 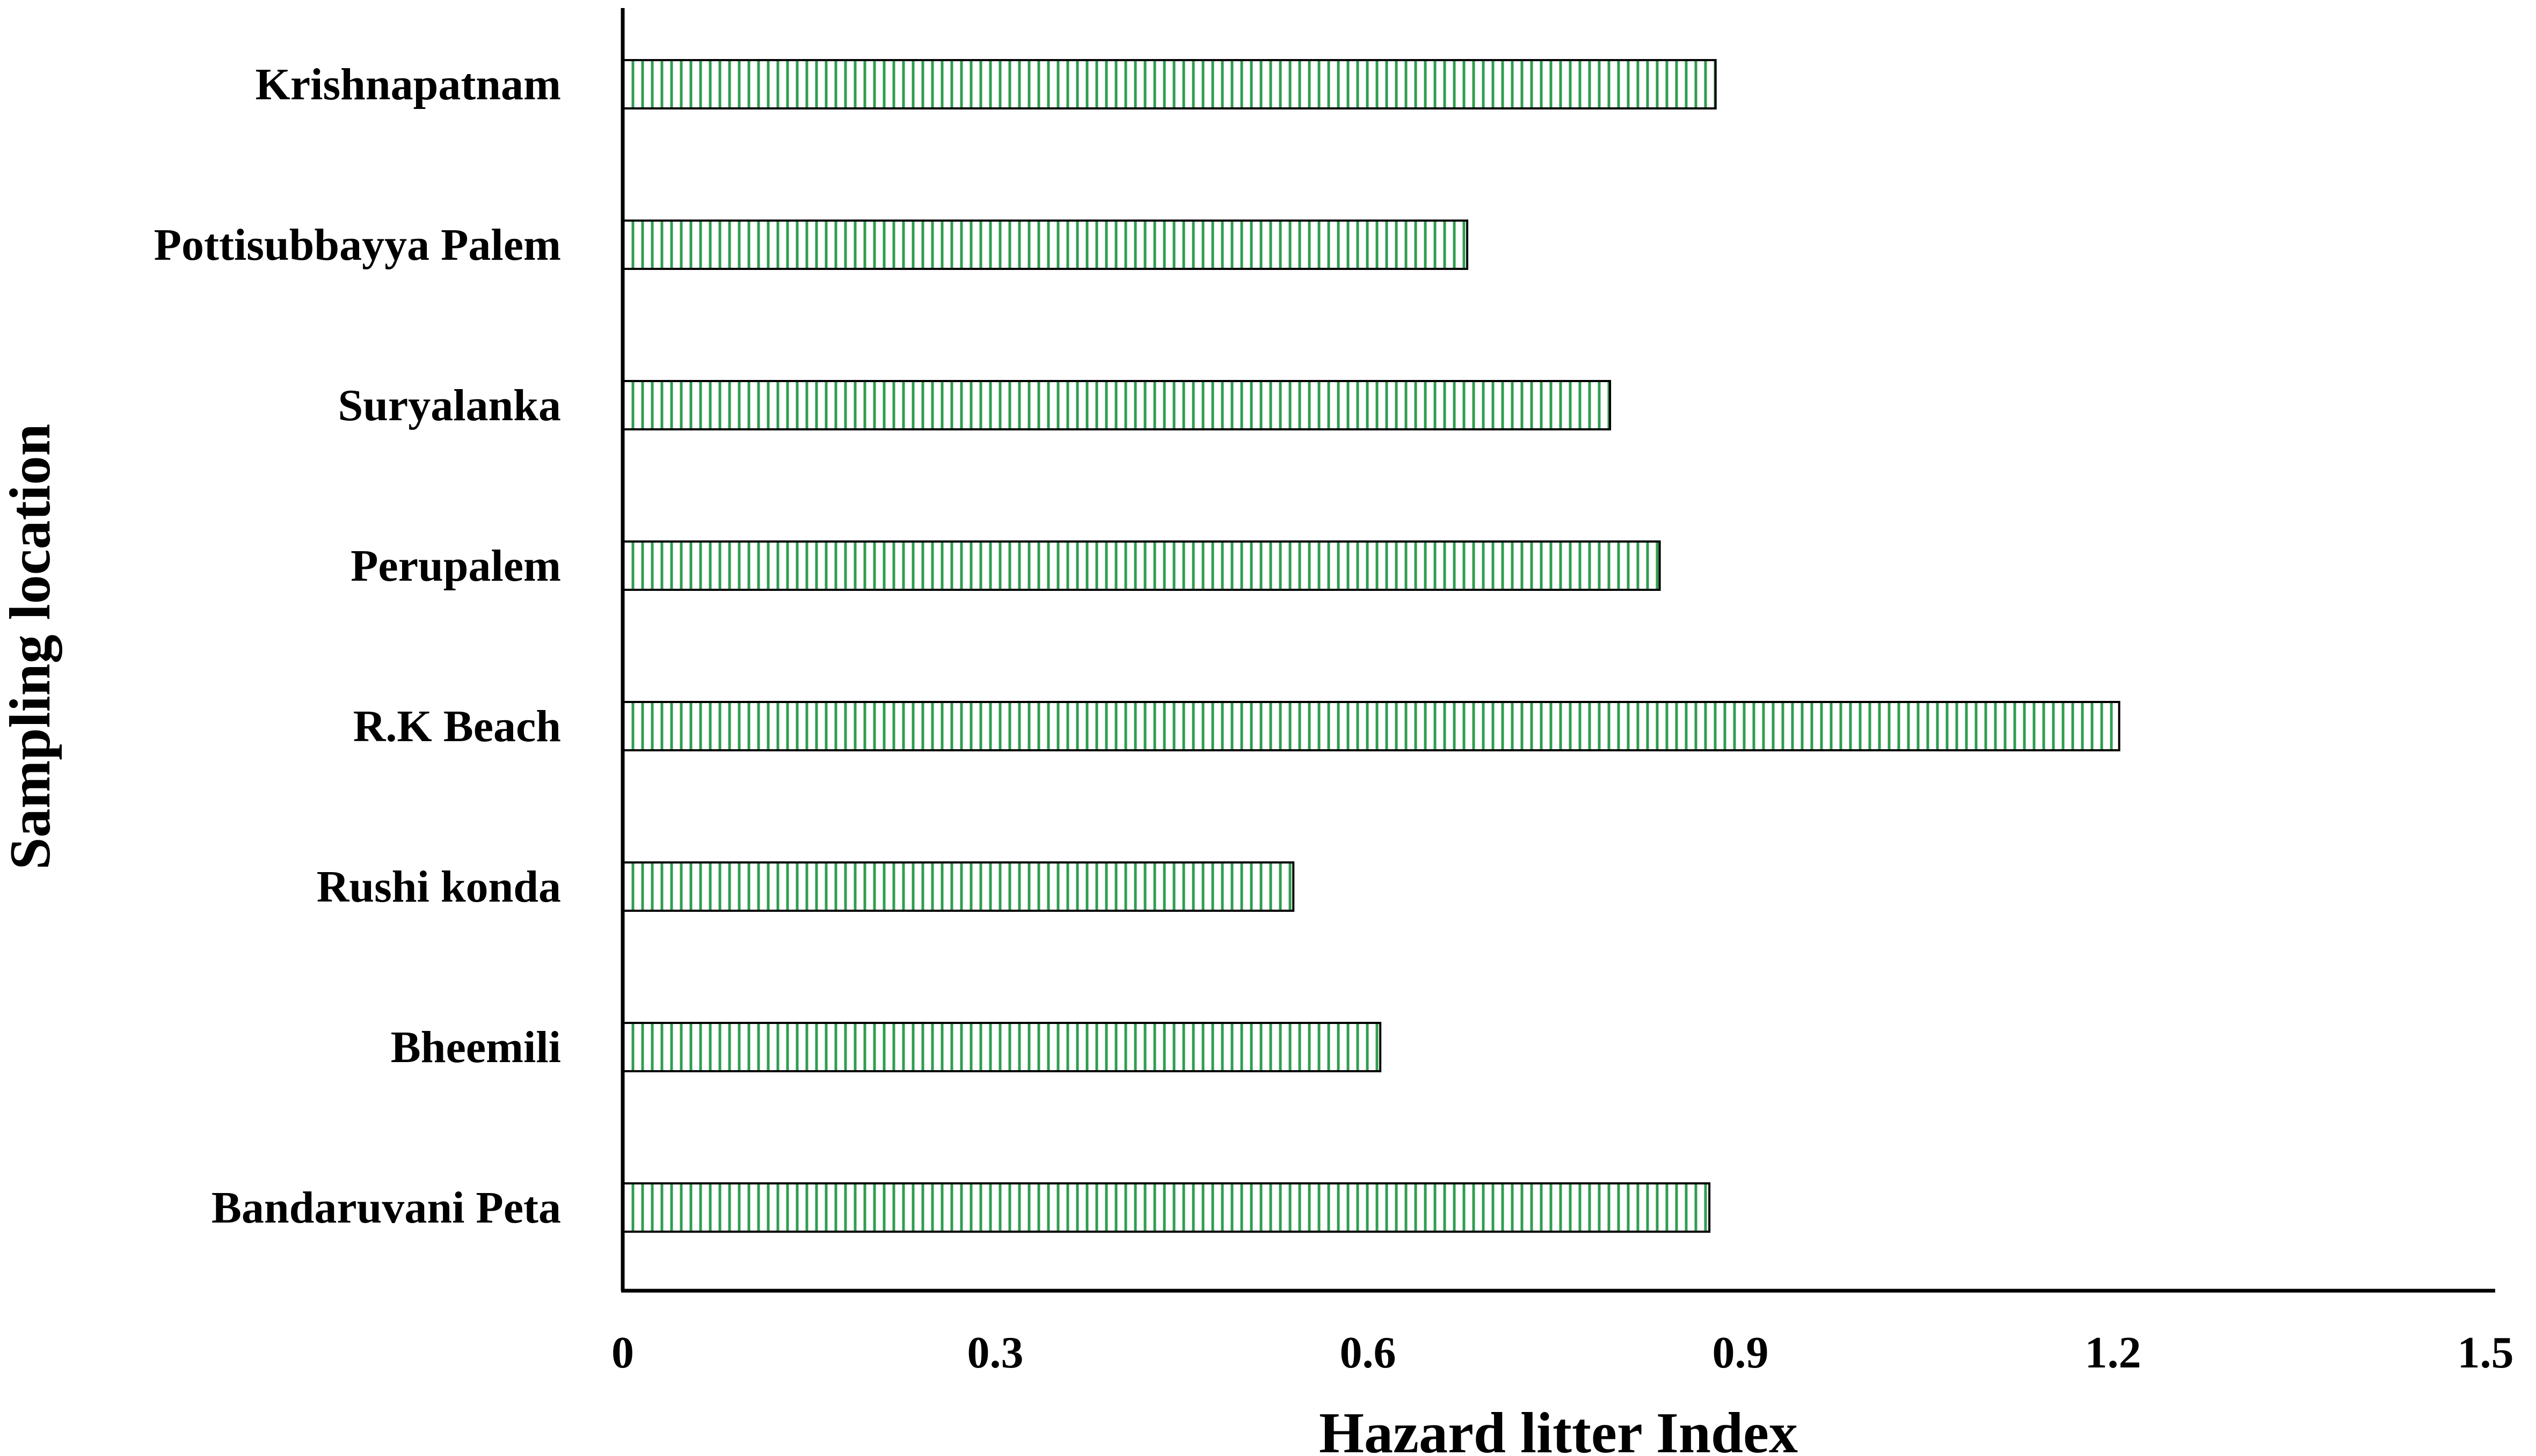 What do you see at coordinates (2113, 1353) in the screenshot?
I see `x-tick-label: 1.2` at bounding box center [2113, 1353].